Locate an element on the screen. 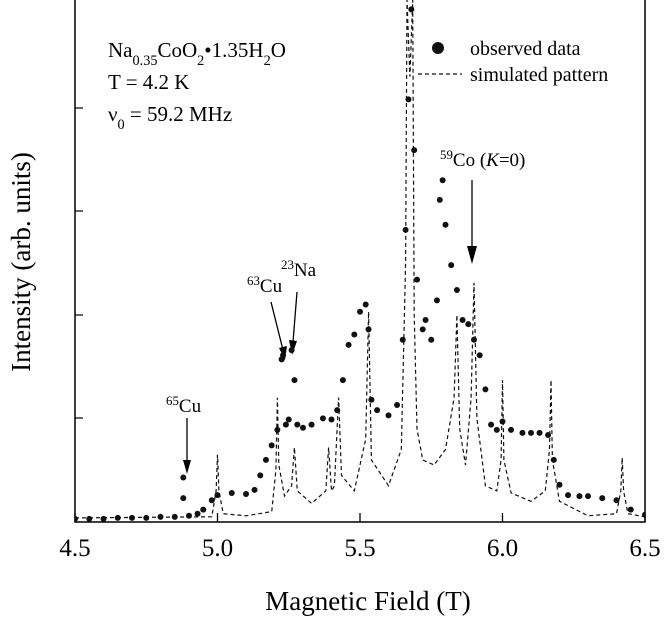 The width and height of the screenshot is (664, 627). x-axis-label: Magnetic Field (T) is located at coordinates (367, 601).